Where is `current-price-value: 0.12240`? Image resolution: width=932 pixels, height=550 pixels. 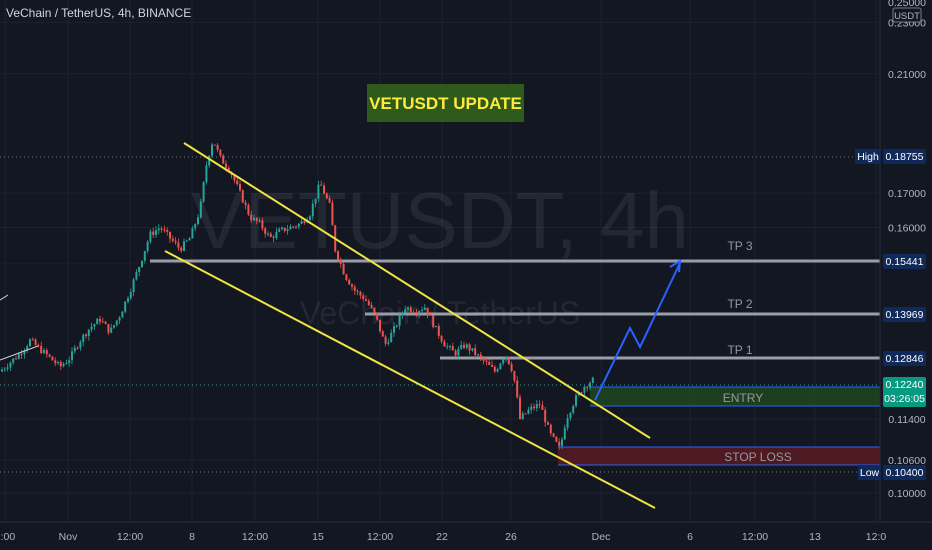 current-price-value: 0.12240 is located at coordinates (905, 385).